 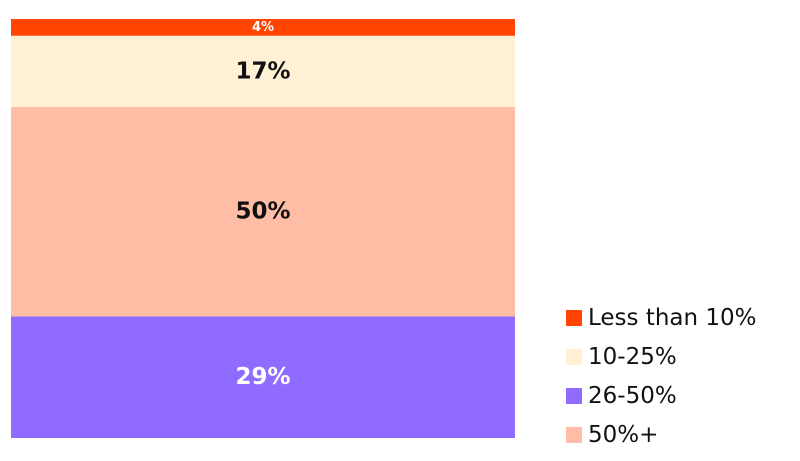 I want to click on value-label: 50%, so click(x=262, y=212).